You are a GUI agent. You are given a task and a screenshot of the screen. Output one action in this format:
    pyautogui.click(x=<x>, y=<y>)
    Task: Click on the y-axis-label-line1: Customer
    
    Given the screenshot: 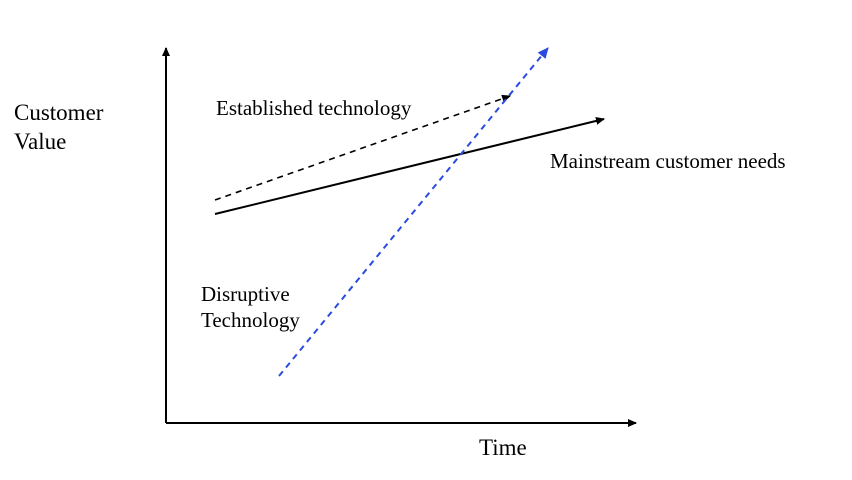 What is the action you would take?
    pyautogui.click(x=59, y=112)
    